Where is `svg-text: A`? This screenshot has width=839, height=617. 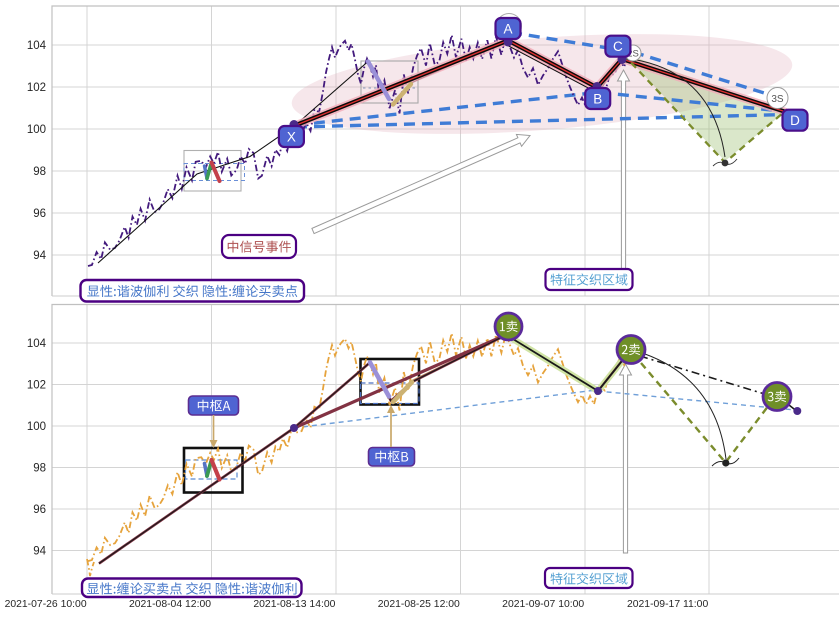
svg-text: A is located at coordinates (507, 28).